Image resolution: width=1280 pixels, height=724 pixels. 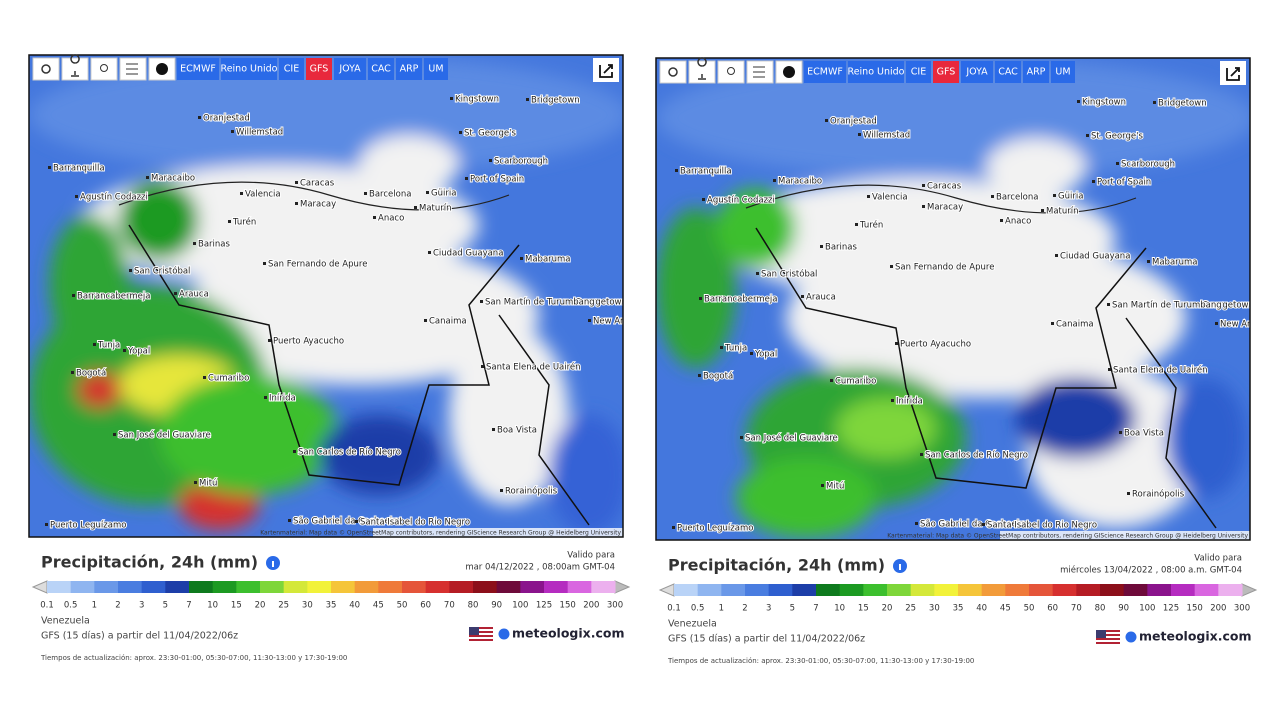 What do you see at coordinates (839, 609) in the screenshot?
I see `legend-label: 10` at bounding box center [839, 609].